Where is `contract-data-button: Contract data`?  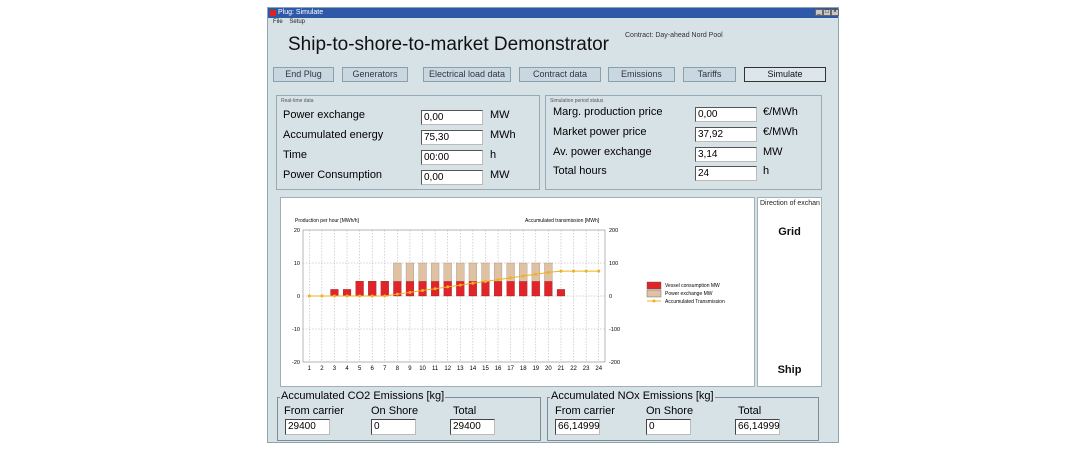
contract-data-button: Contract data is located at coordinates (560, 74).